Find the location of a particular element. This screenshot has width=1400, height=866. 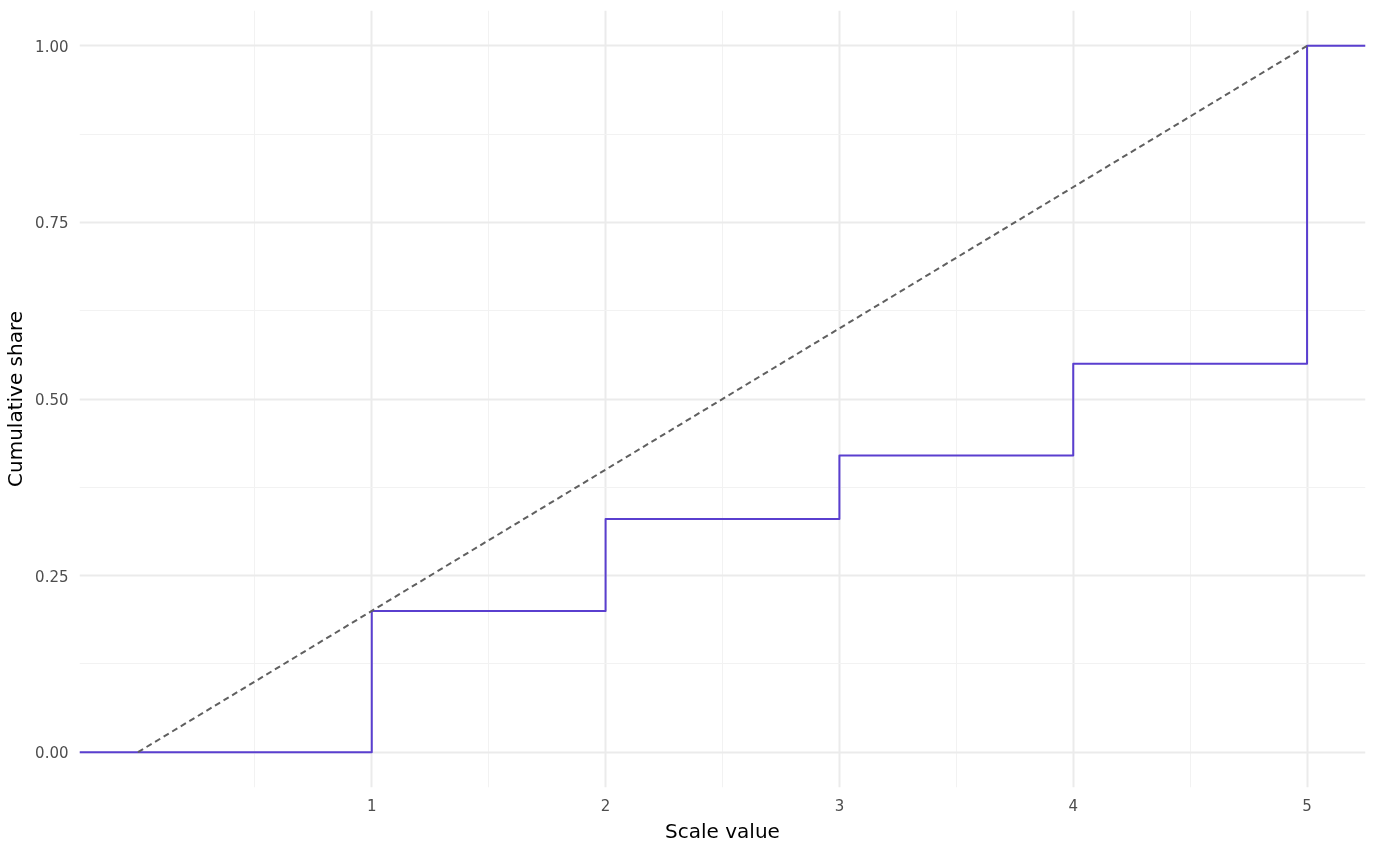

x-axis-title: Scale value is located at coordinates (722, 830).